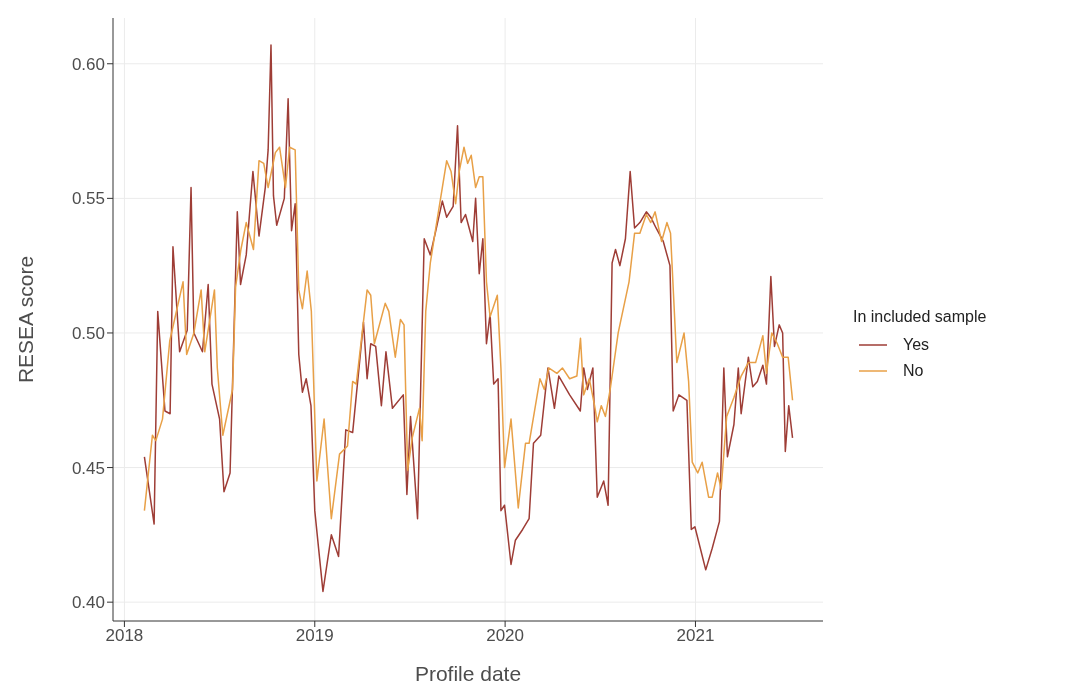 The image size is (1085, 696). I want to click on legend-label: No, so click(913, 371).